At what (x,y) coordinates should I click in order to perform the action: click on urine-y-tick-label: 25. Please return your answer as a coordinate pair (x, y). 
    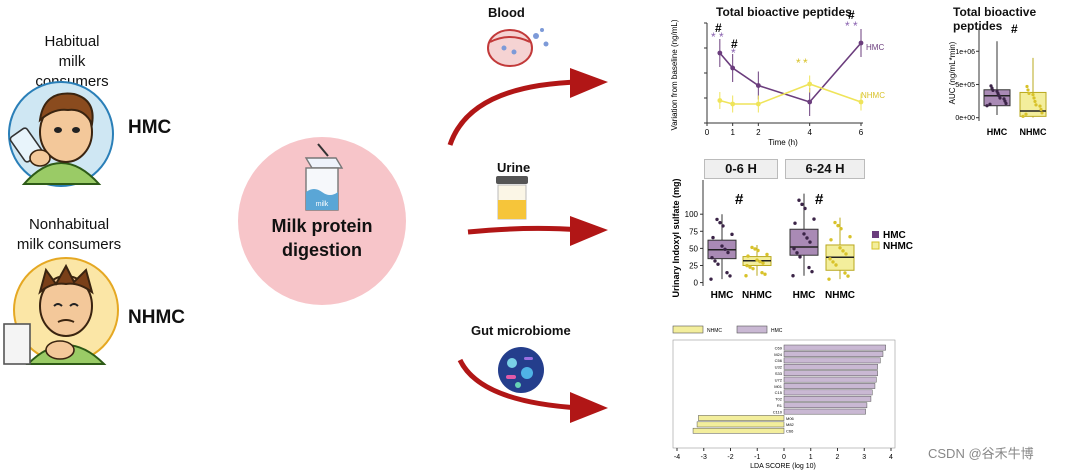
    Looking at the image, I should click on (693, 265).